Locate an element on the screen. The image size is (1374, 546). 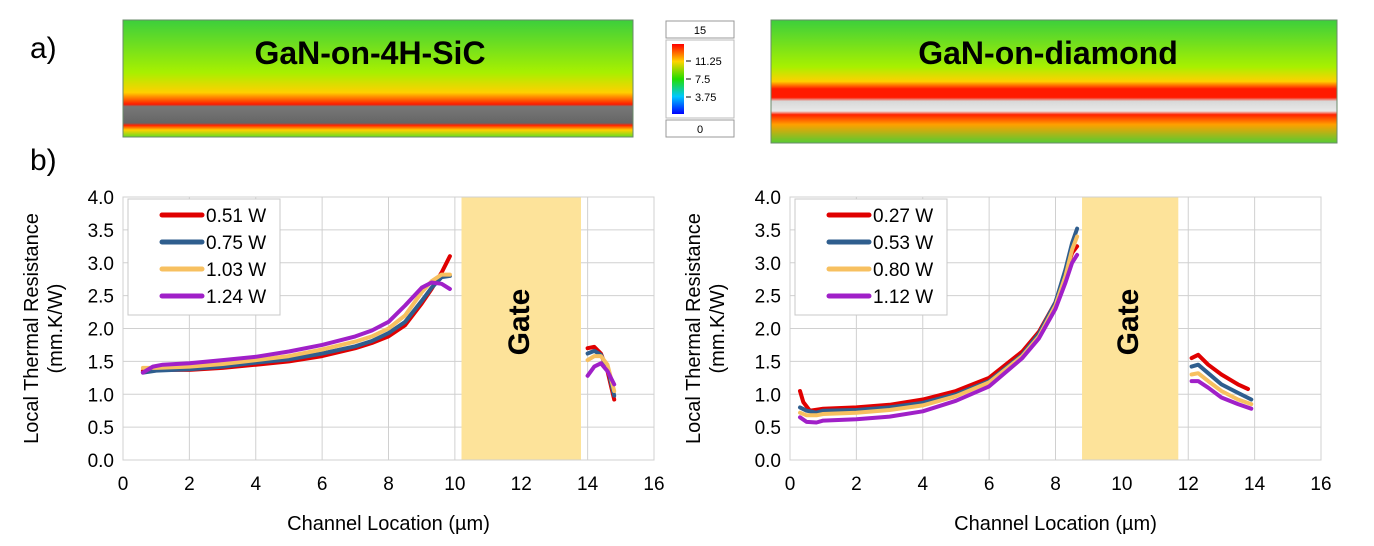
colorbar: 15 11.25 7.5 3.75 0 is located at coordinates (700, 79).